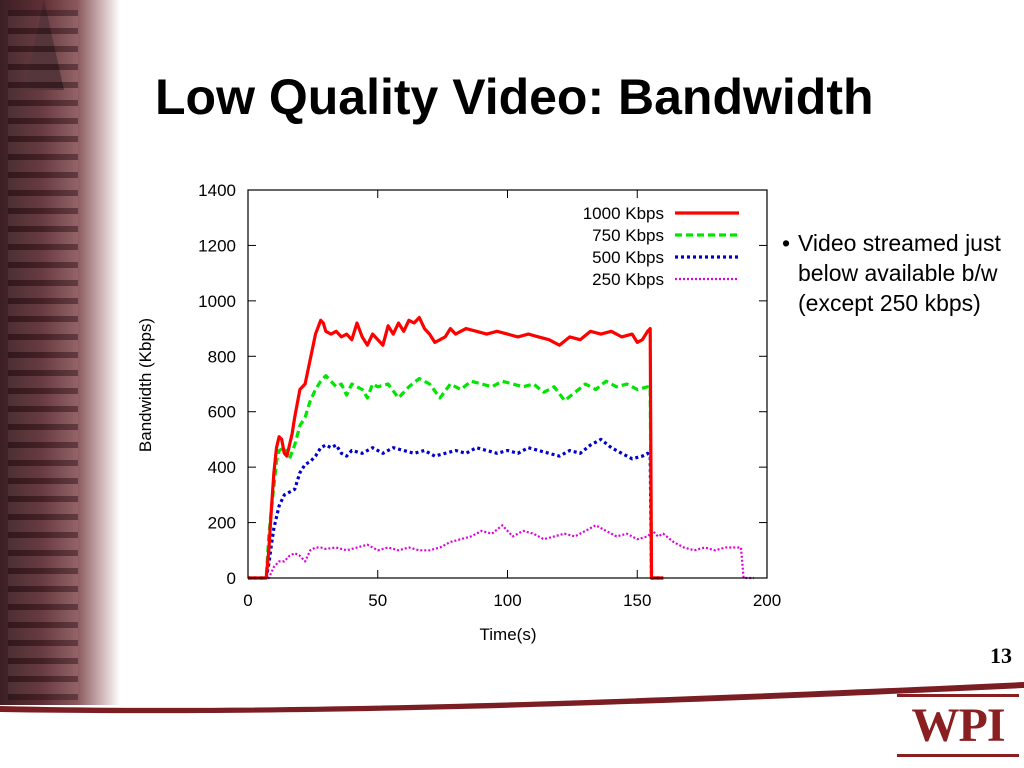  What do you see at coordinates (1001, 655) in the screenshot?
I see `page-number: 13` at bounding box center [1001, 655].